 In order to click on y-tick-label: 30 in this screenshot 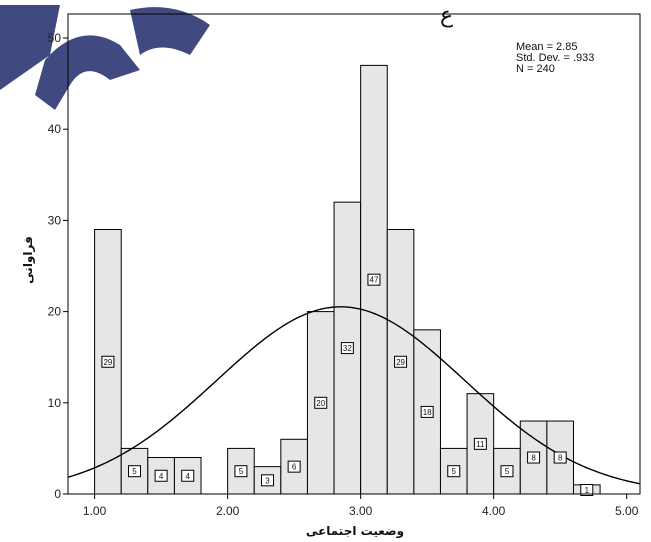, I will do `click(55, 220)`.